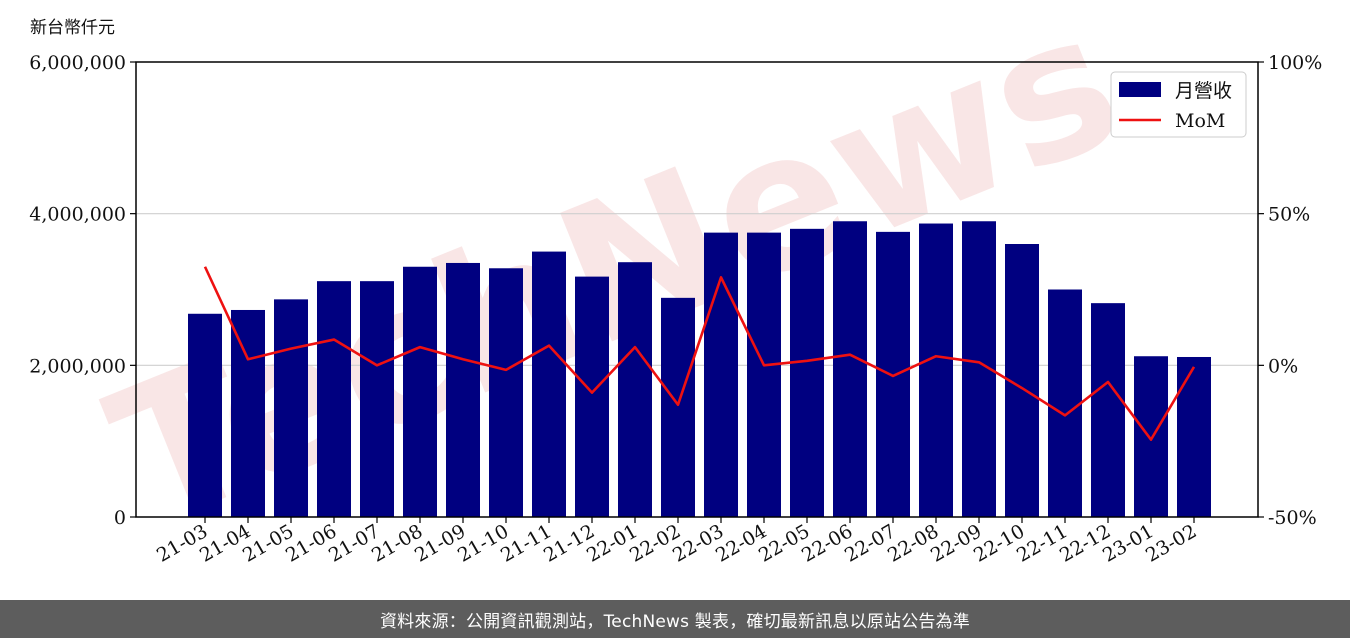  Describe the element at coordinates (1140, 89) in the screenshot. I see `legend-swatch-bar` at that location.